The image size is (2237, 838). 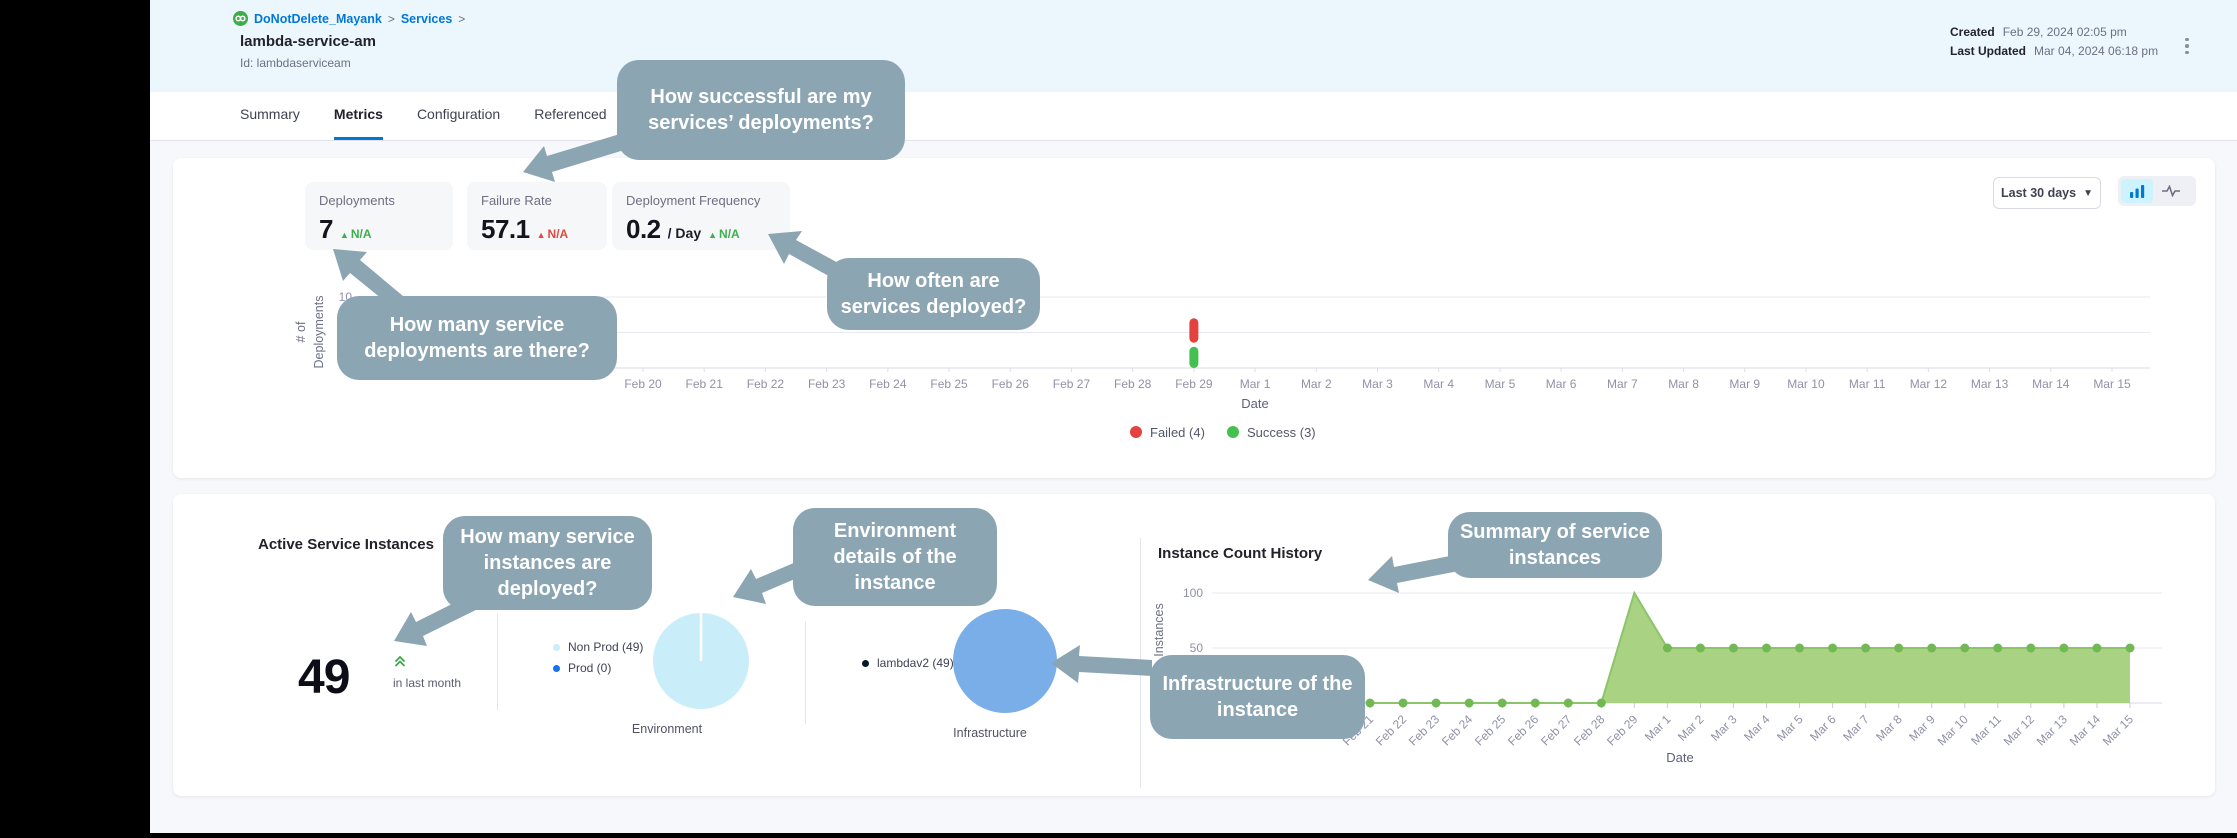 I want to click on project-icon, so click(x=240, y=18).